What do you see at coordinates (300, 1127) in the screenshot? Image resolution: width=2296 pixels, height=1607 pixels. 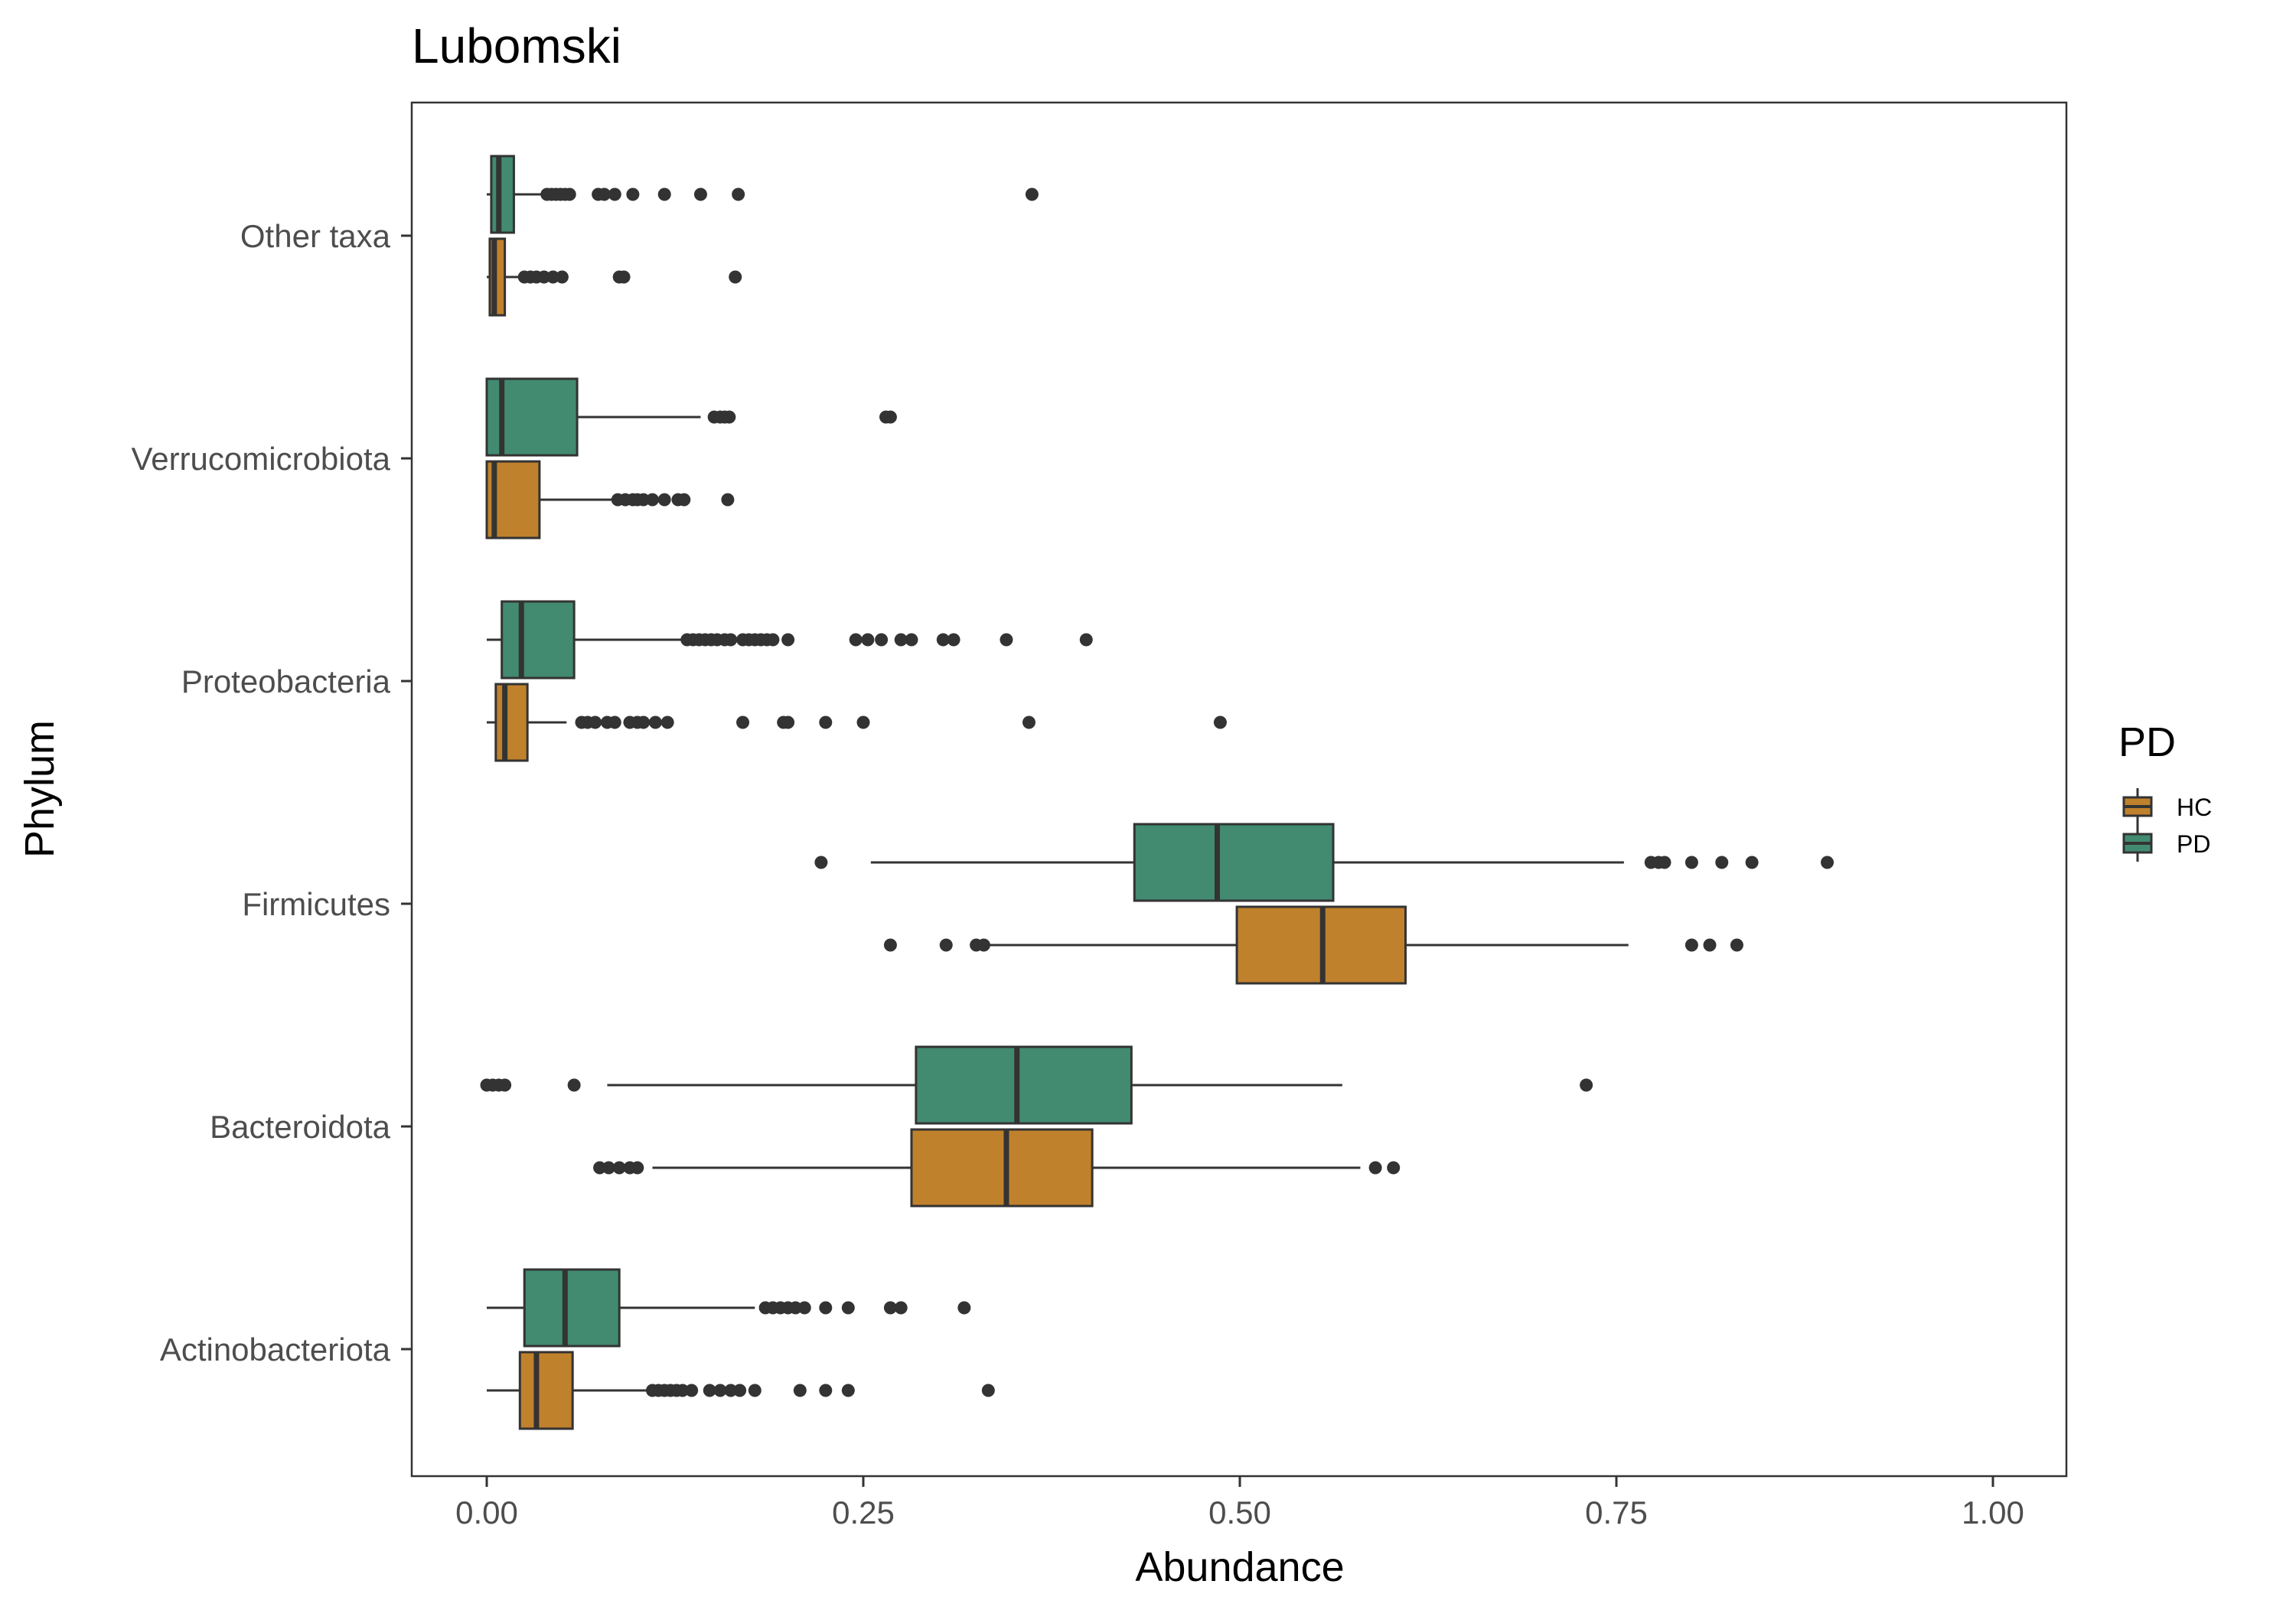 I see `y-tick-label: Bacteroidota` at bounding box center [300, 1127].